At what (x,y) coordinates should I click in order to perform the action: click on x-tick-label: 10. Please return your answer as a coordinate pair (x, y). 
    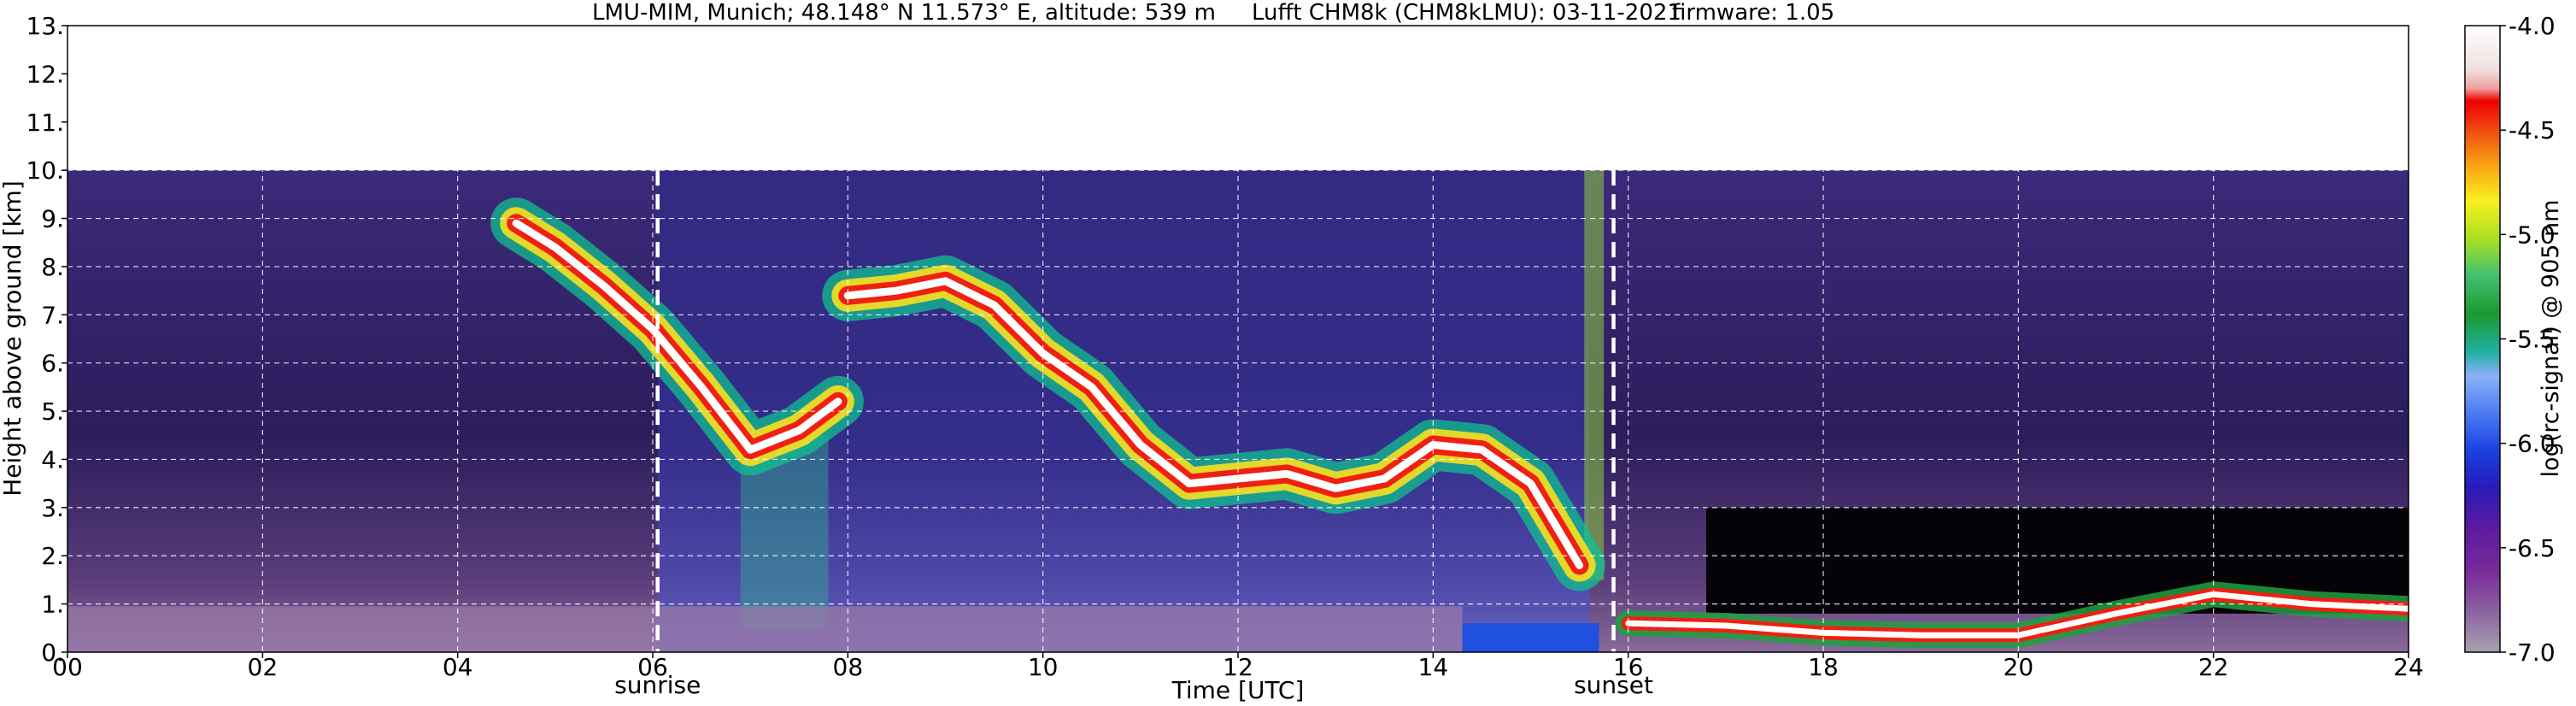
    Looking at the image, I should click on (1043, 667).